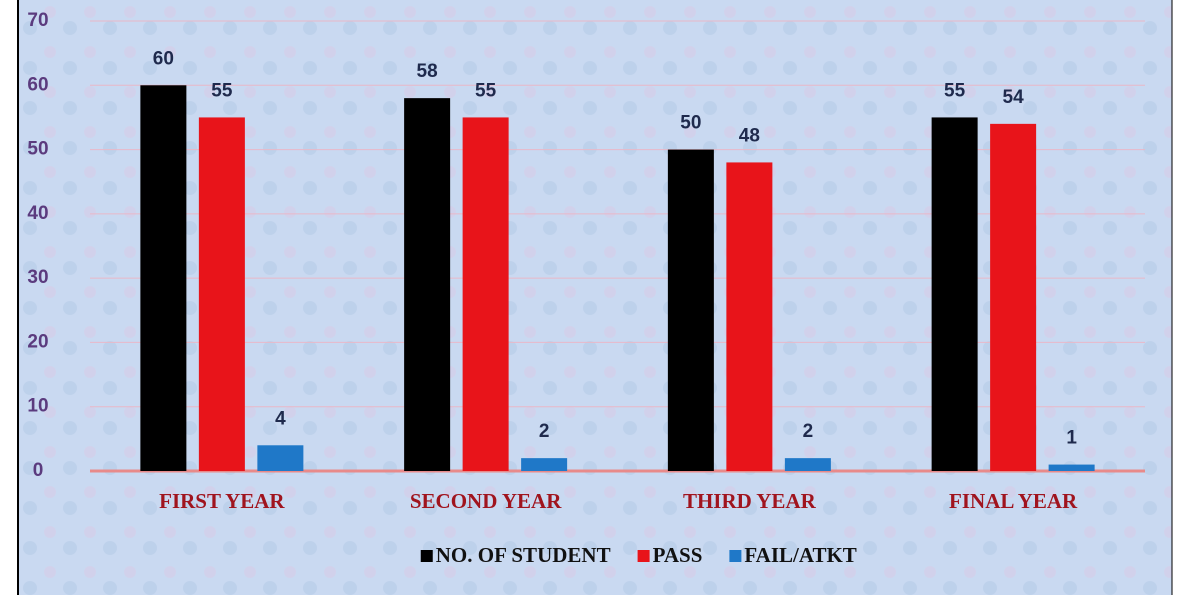 The height and width of the screenshot is (600, 1179). I want to click on legend-label: PASS, so click(678, 555).